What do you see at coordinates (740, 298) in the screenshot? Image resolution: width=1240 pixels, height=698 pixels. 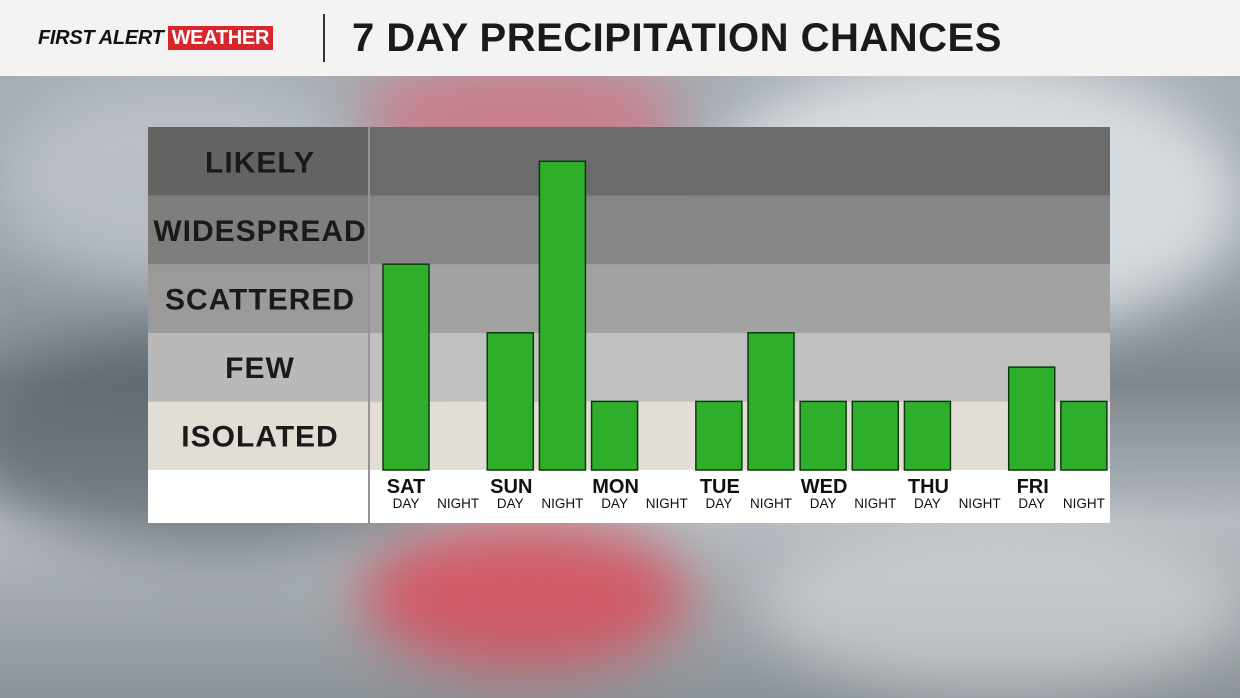 I see `band-scattered` at bounding box center [740, 298].